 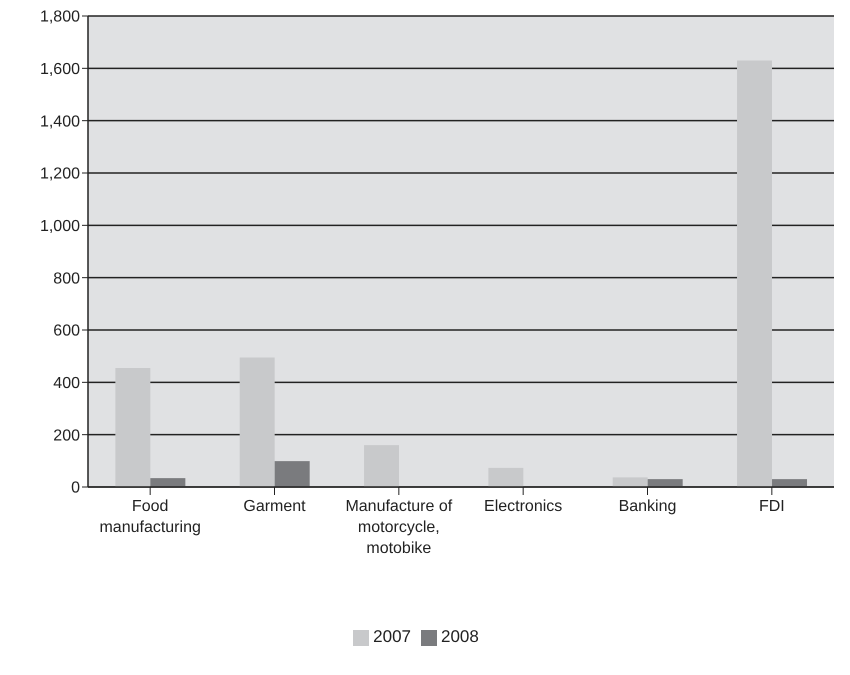 I want to click on y-tick-label: 1,800, so click(x=60, y=17).